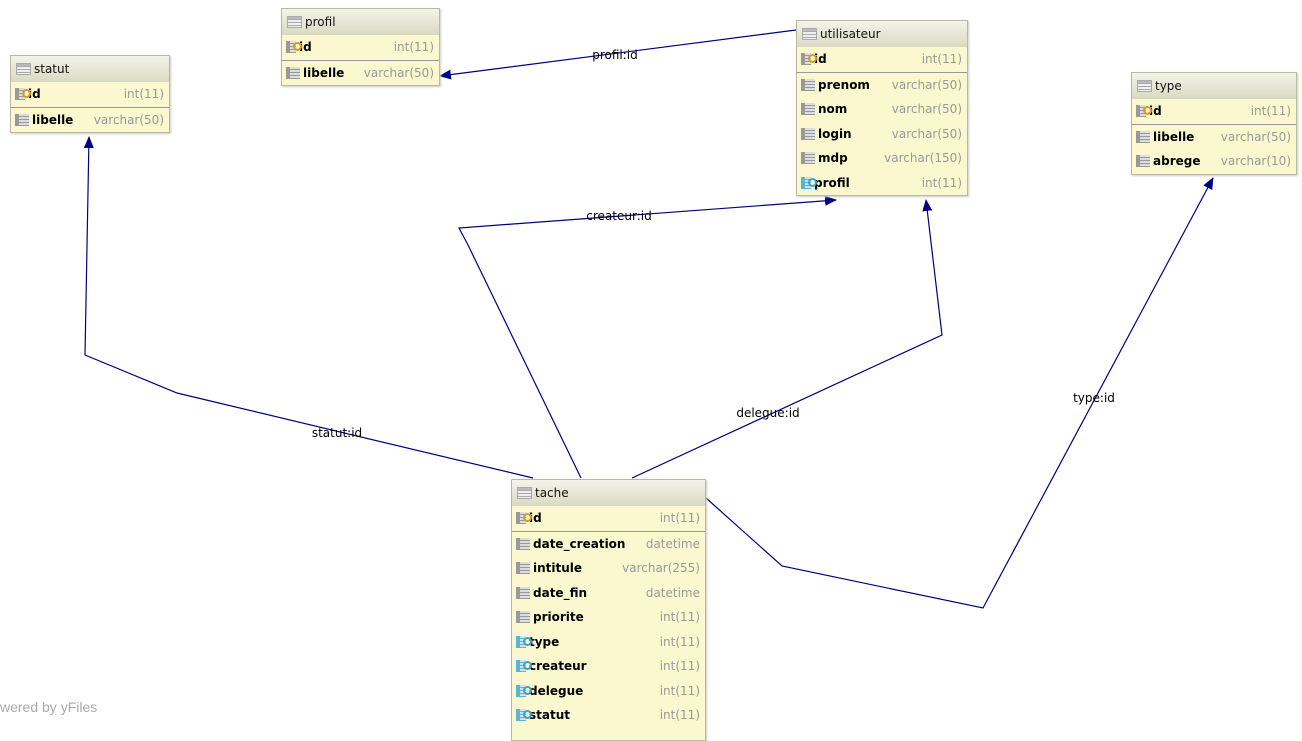  I want to click on table-name: profil, so click(320, 22).